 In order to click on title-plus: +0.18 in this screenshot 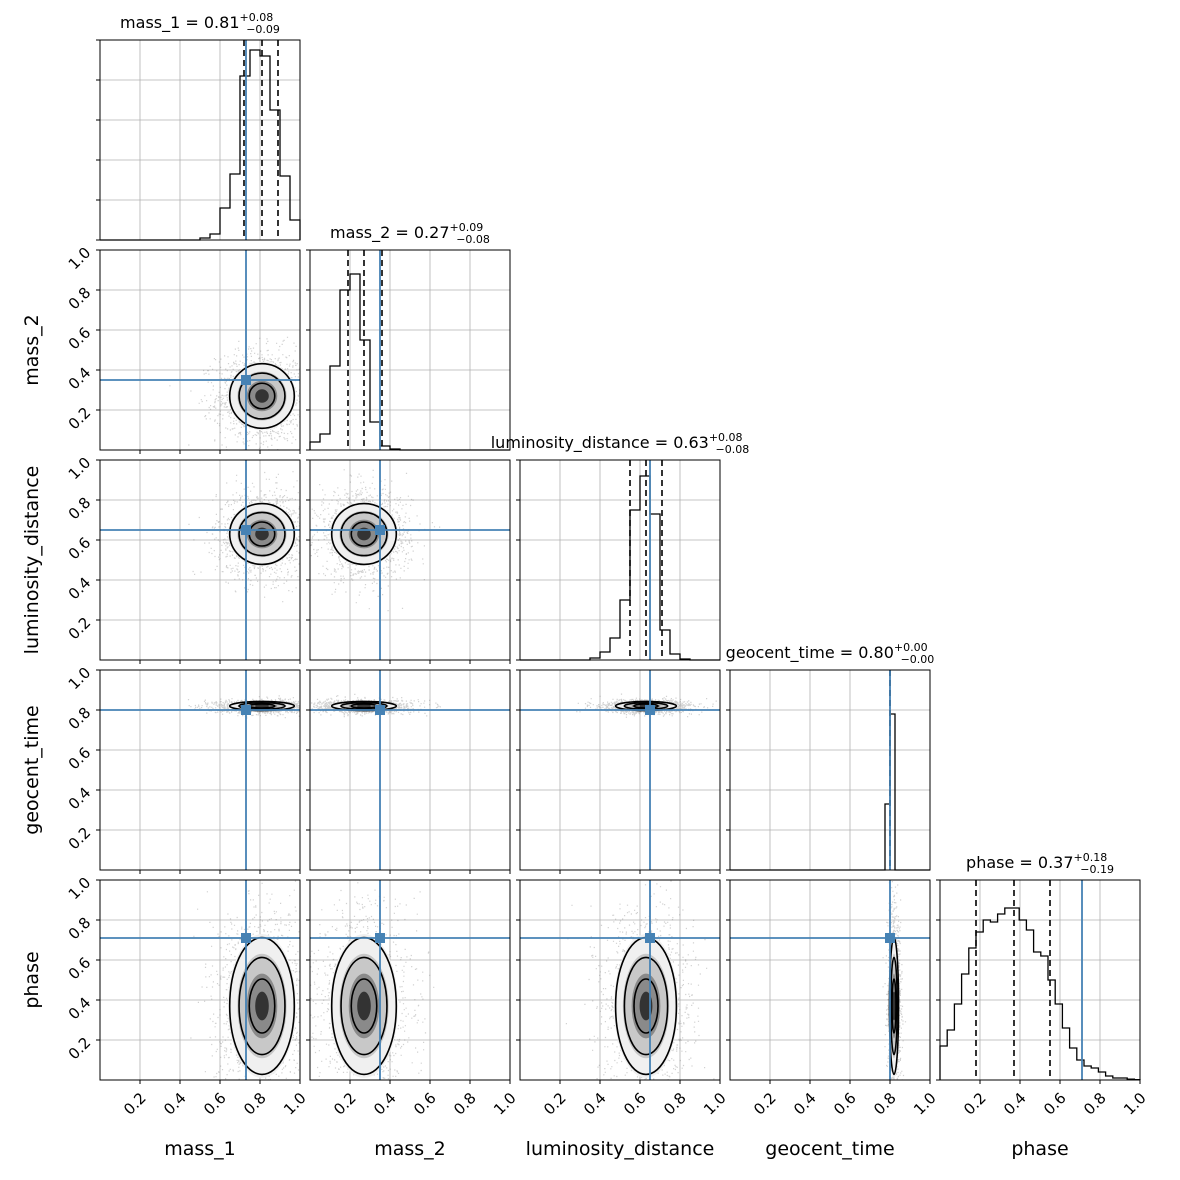, I will do `click(1091, 857)`.